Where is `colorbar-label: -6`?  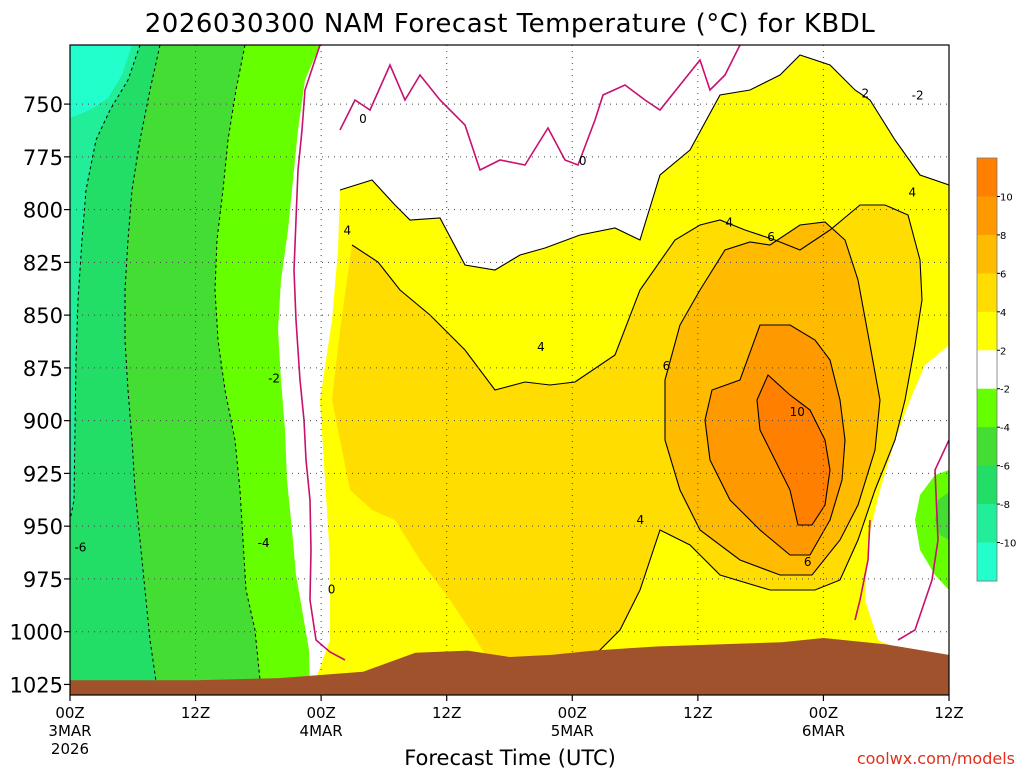
colorbar-label: -6 is located at coordinates (1005, 467).